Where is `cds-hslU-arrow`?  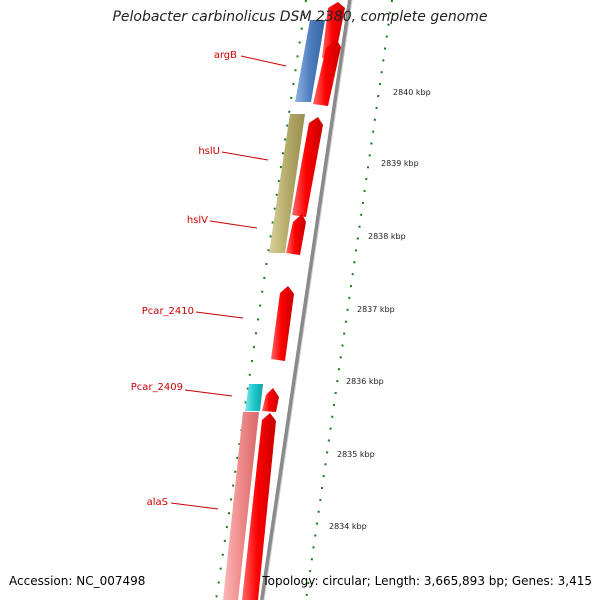 cds-hslU-arrow is located at coordinates (307, 167).